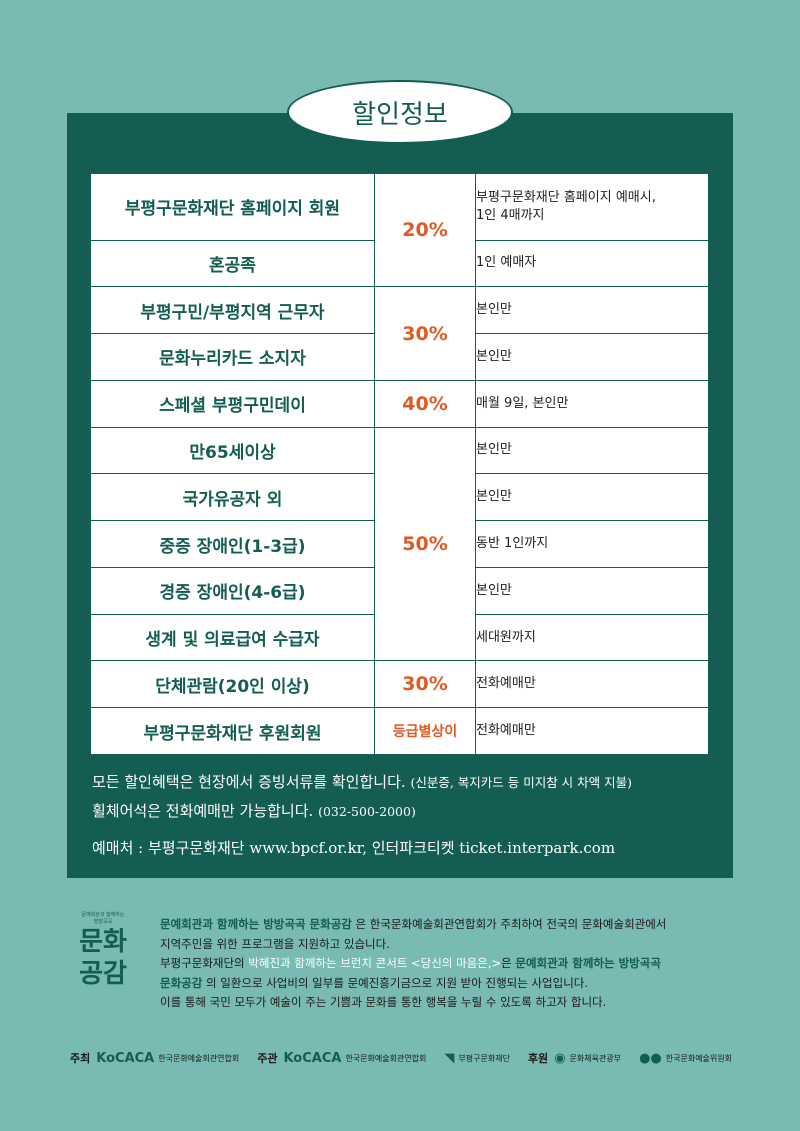 The width and height of the screenshot is (800, 1131). Describe the element at coordinates (232, 497) in the screenshot. I see `category-cell: 국가유공자 외` at that location.